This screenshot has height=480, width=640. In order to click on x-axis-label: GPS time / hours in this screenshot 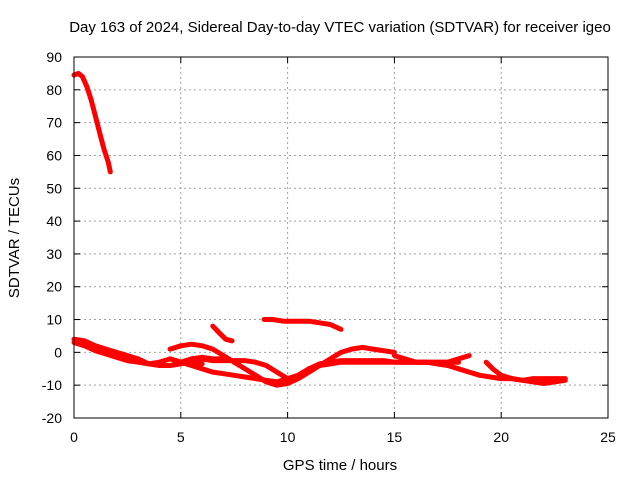, I will do `click(340, 465)`.